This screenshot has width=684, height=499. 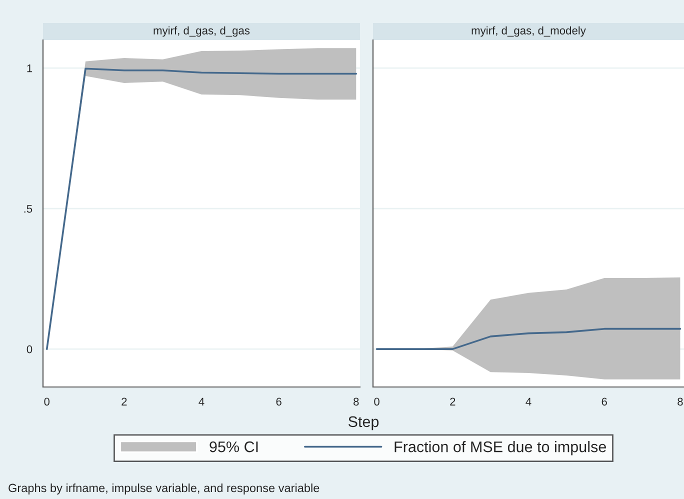 What do you see at coordinates (500, 448) in the screenshot?
I see `legend-label: Fraction of MSE due to impulse` at bounding box center [500, 448].